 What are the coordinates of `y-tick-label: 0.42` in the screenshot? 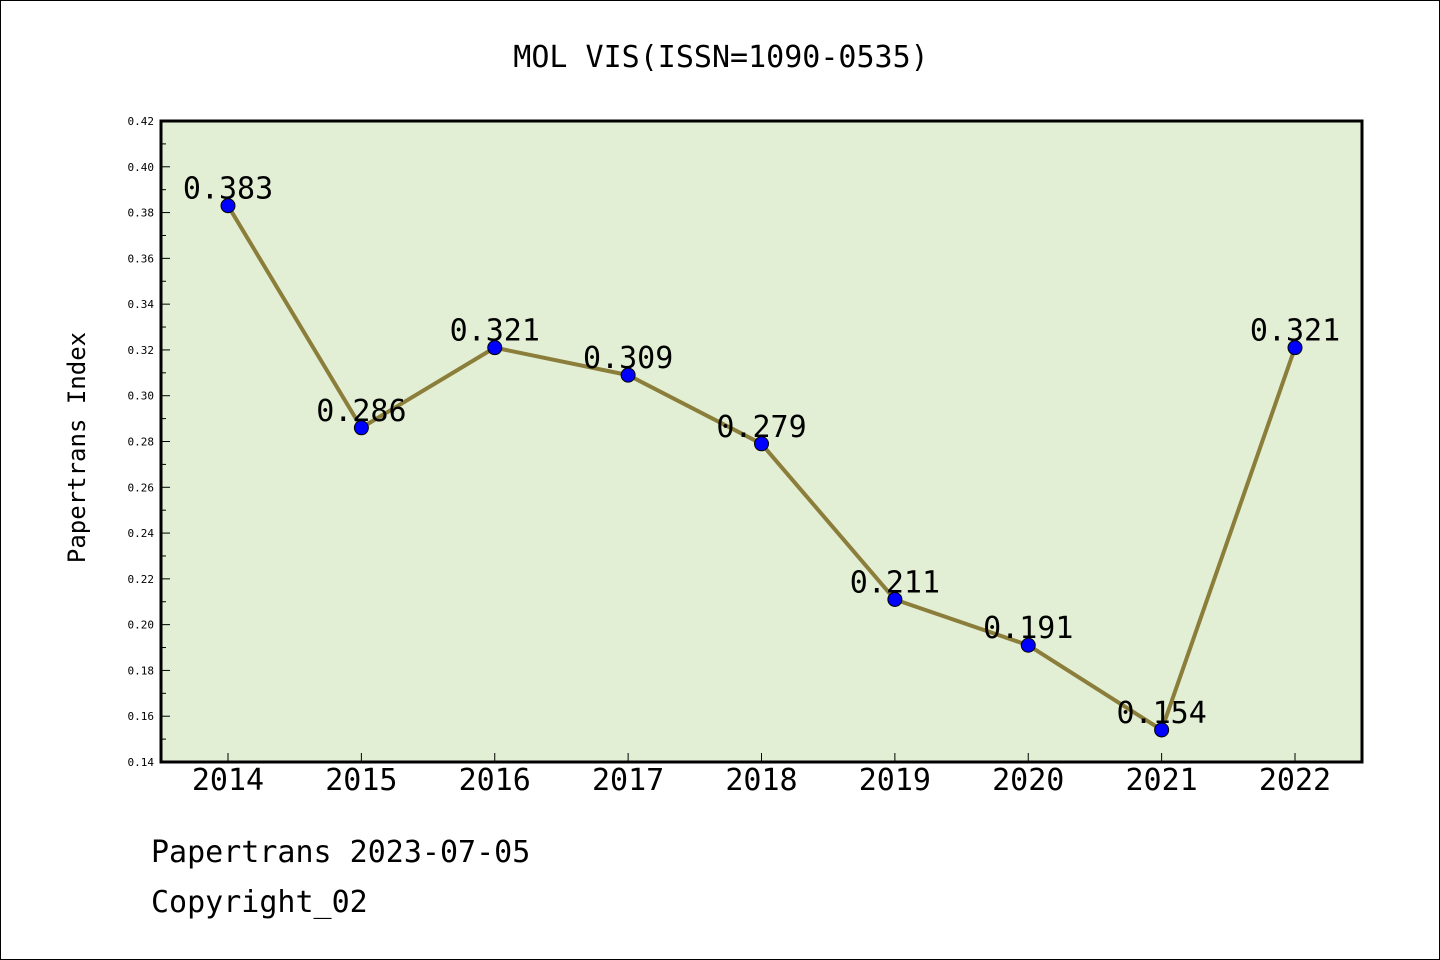 It's located at (141, 121).